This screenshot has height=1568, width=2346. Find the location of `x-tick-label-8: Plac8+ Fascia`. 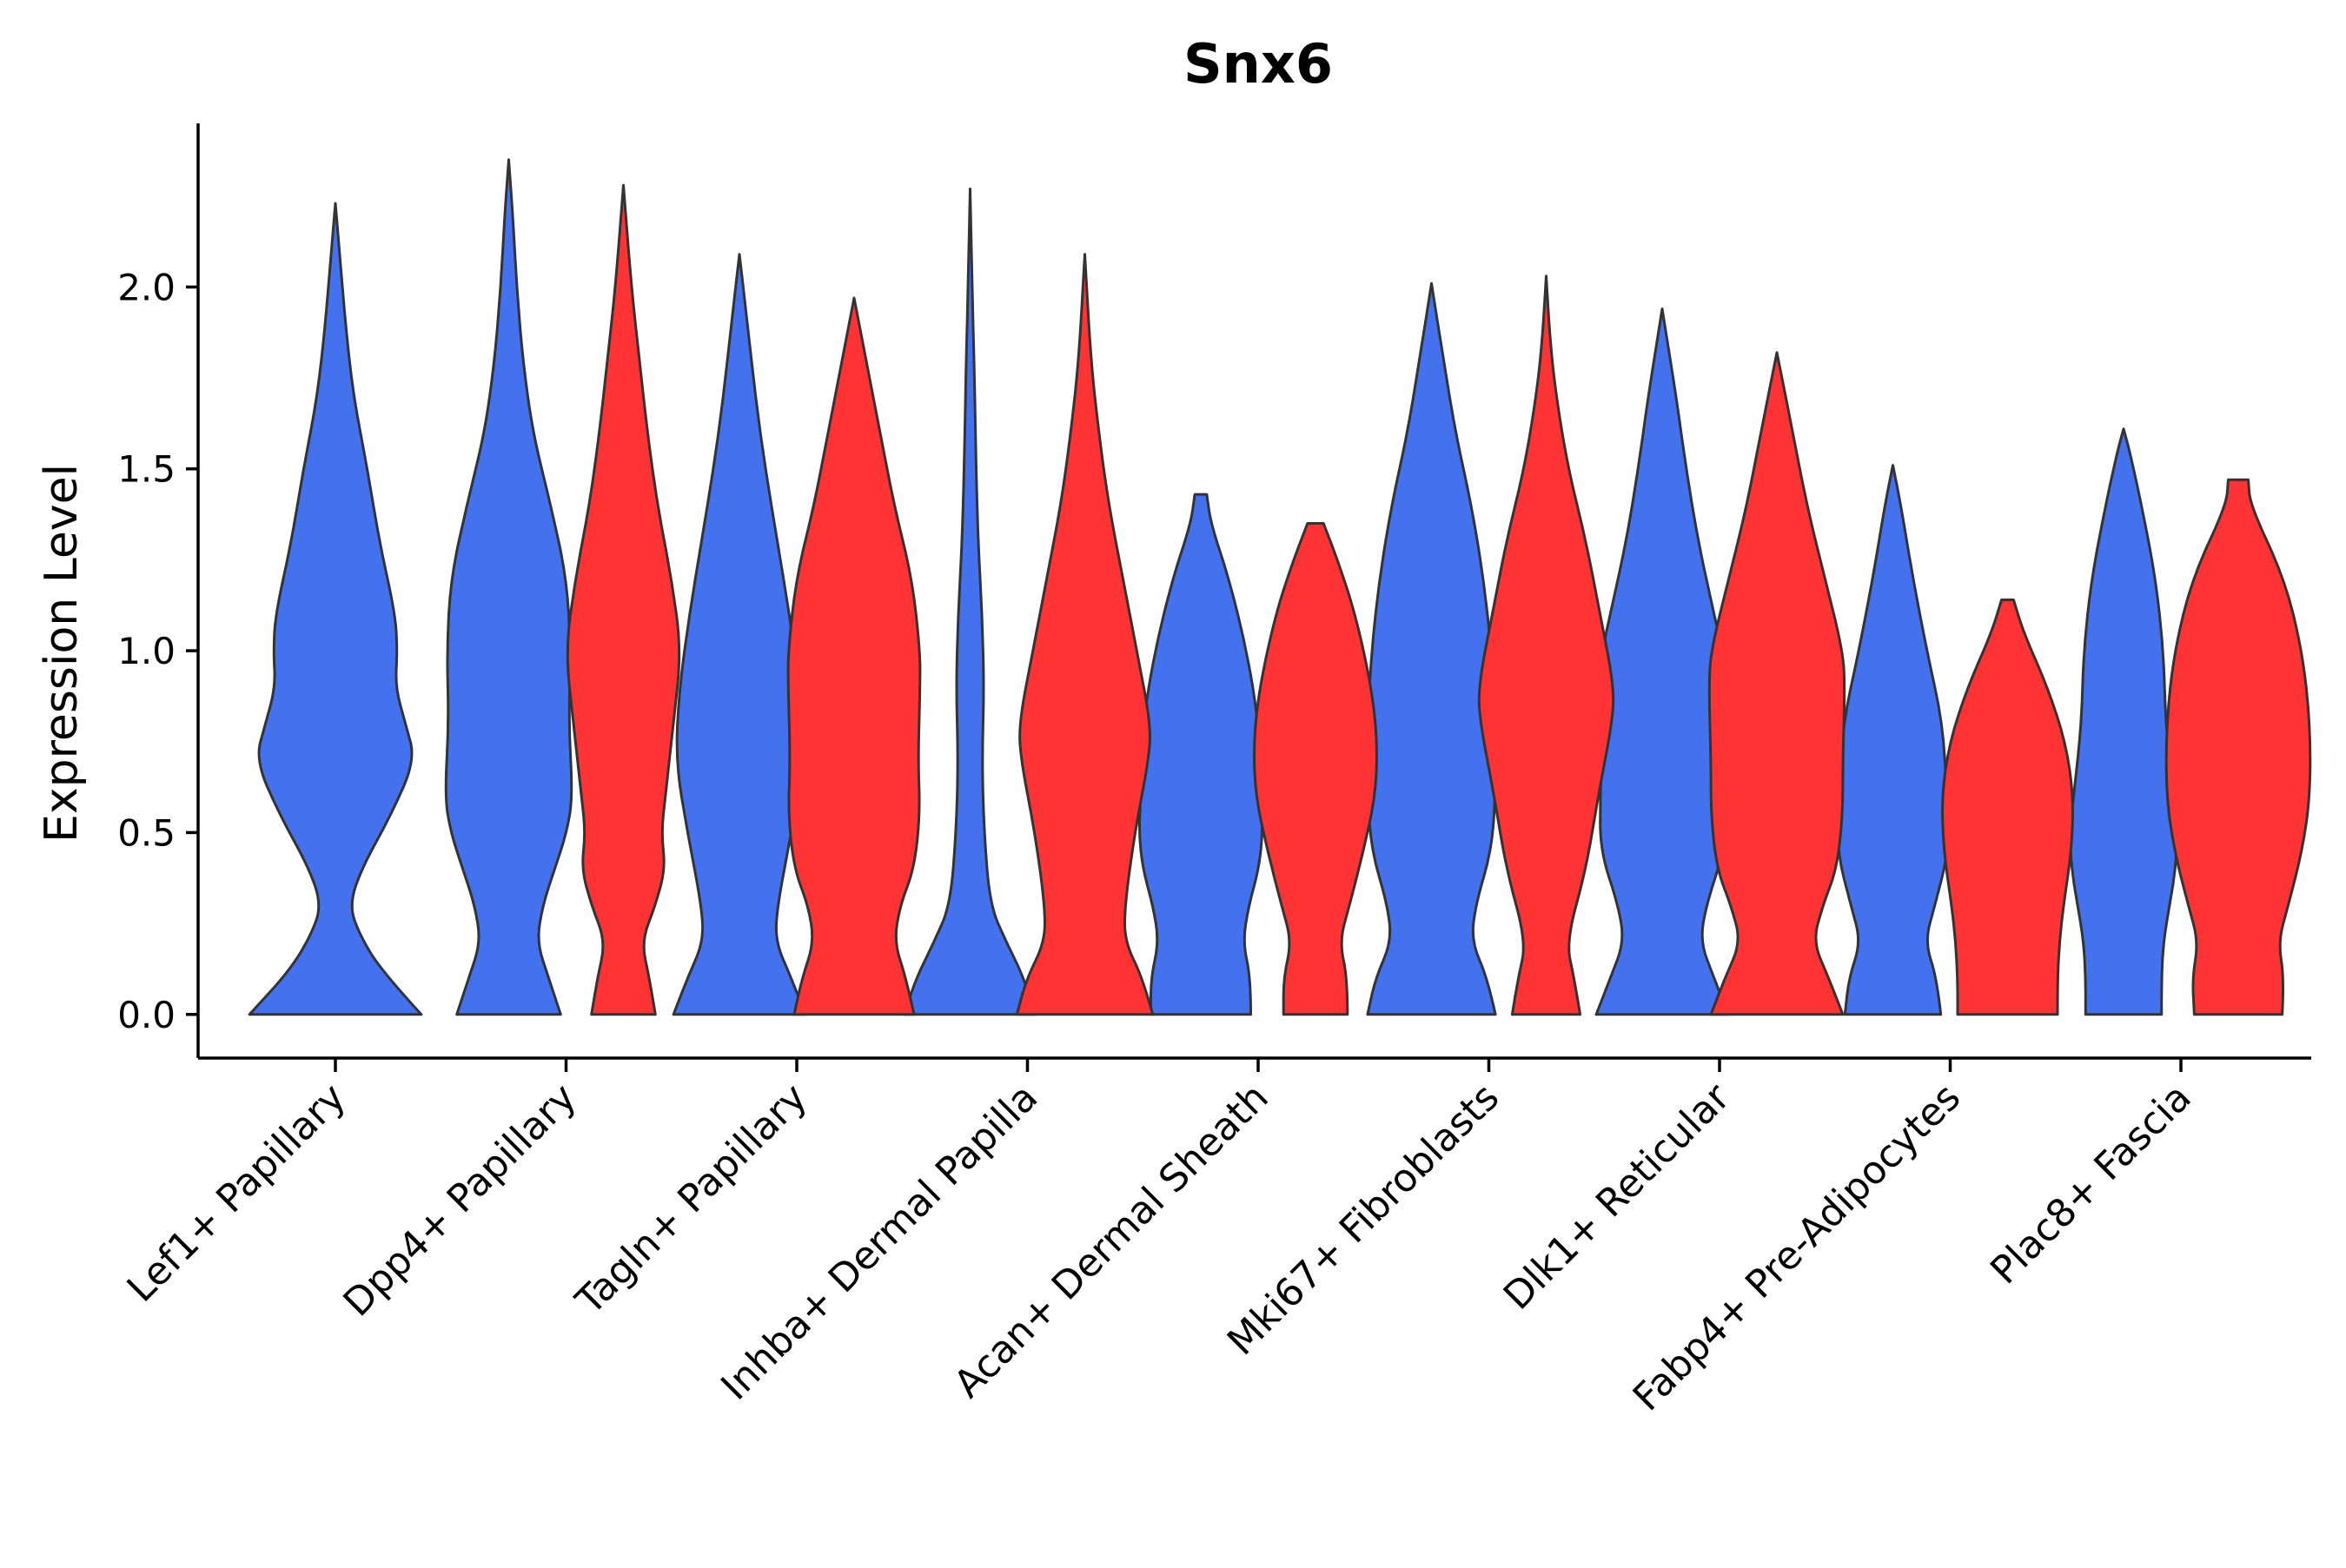

x-tick-label-8: Plac8+ Fascia is located at coordinates (2091, 1184).